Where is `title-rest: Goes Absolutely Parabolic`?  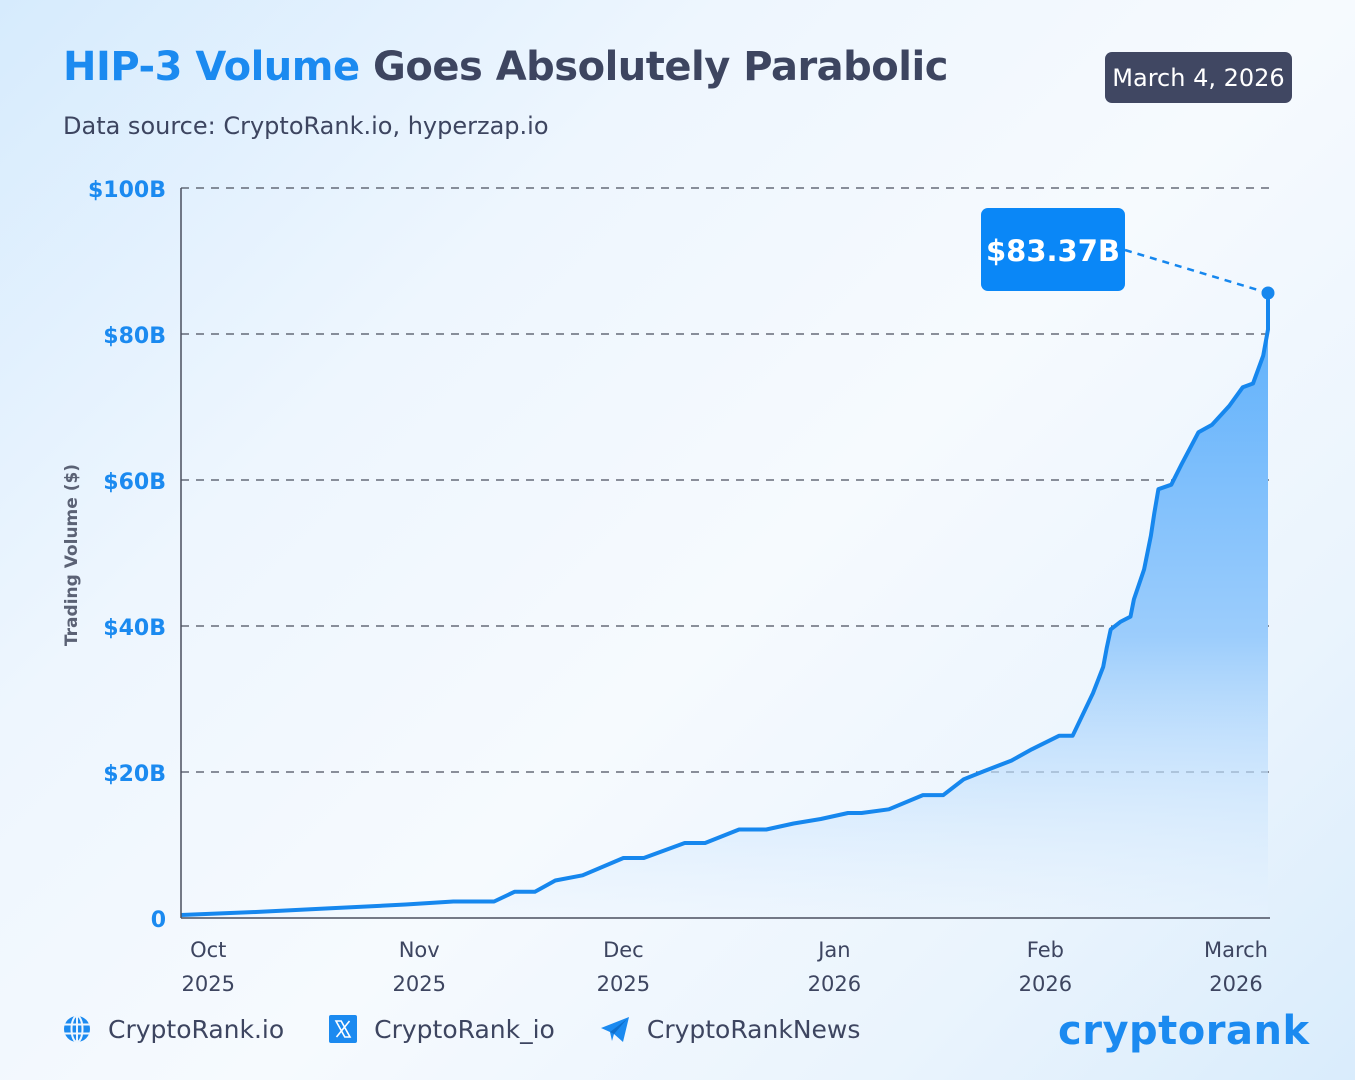 title-rest: Goes Absolutely Parabolic is located at coordinates (660, 67).